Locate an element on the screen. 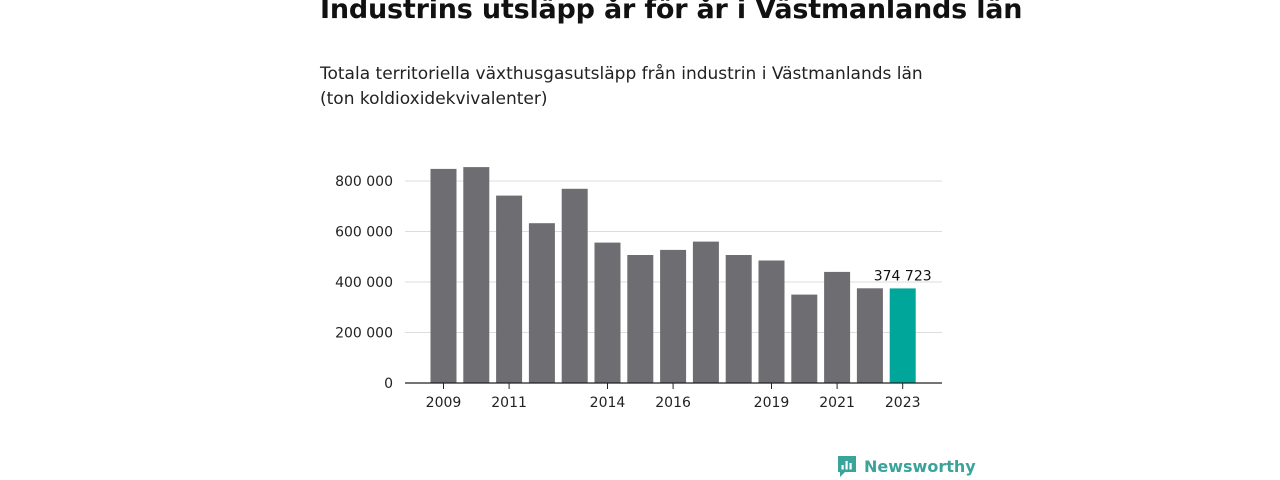 The image size is (1280, 480). x-axis: 2009 2011 2014 2016 2019 2021 2023 is located at coordinates (673, 396).